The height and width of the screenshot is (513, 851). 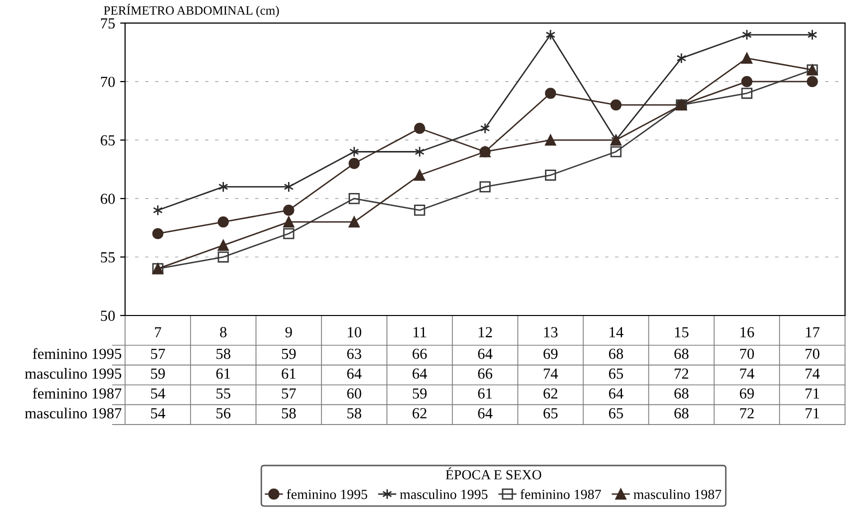 I want to click on x-tick-label: 7, so click(x=158, y=332).